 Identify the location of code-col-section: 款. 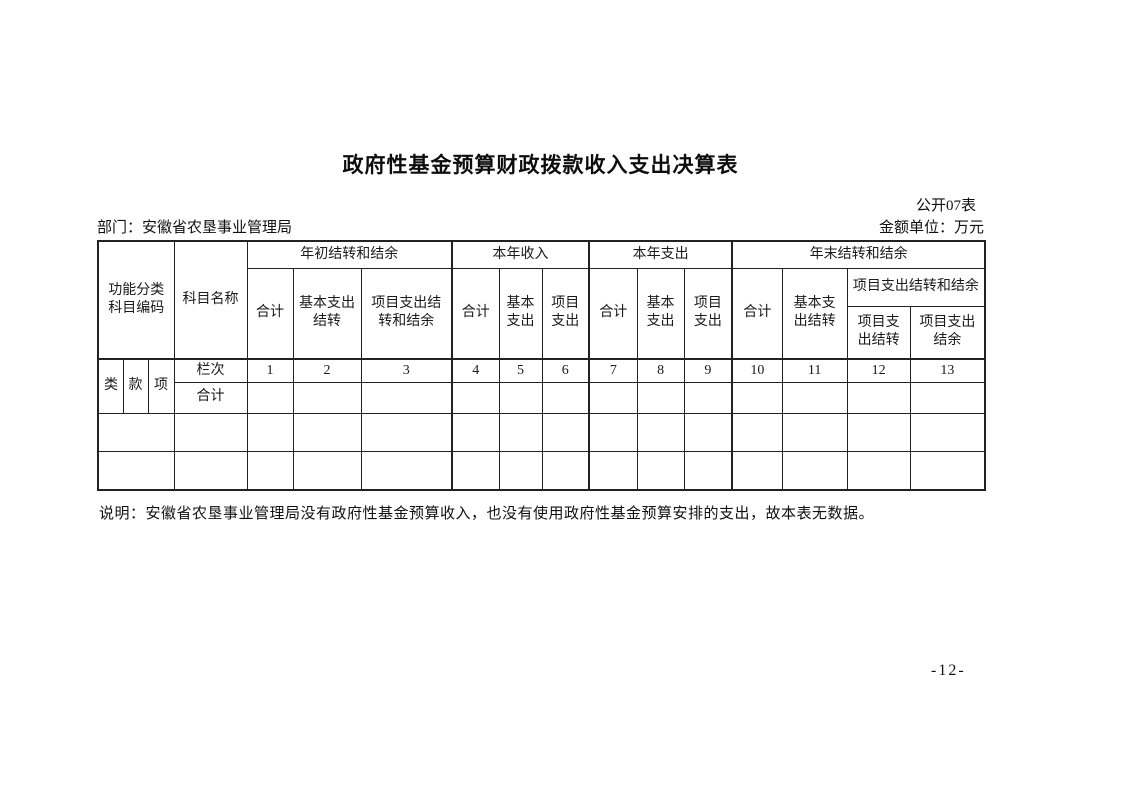
(135, 386).